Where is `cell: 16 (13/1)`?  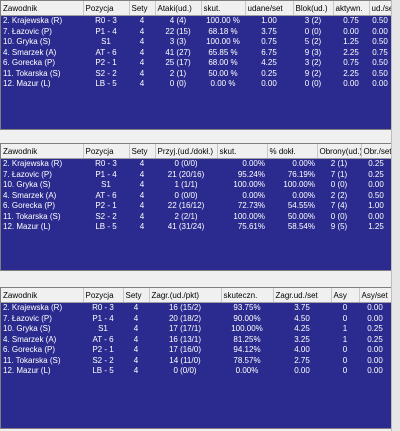
cell: 16 (13/1) is located at coordinates (185, 339).